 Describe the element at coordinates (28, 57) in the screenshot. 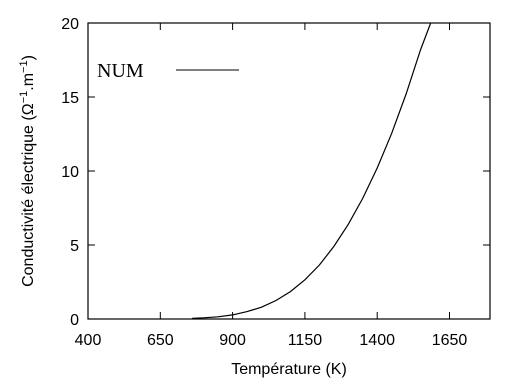

I see `y-axis-title-end: )` at that location.